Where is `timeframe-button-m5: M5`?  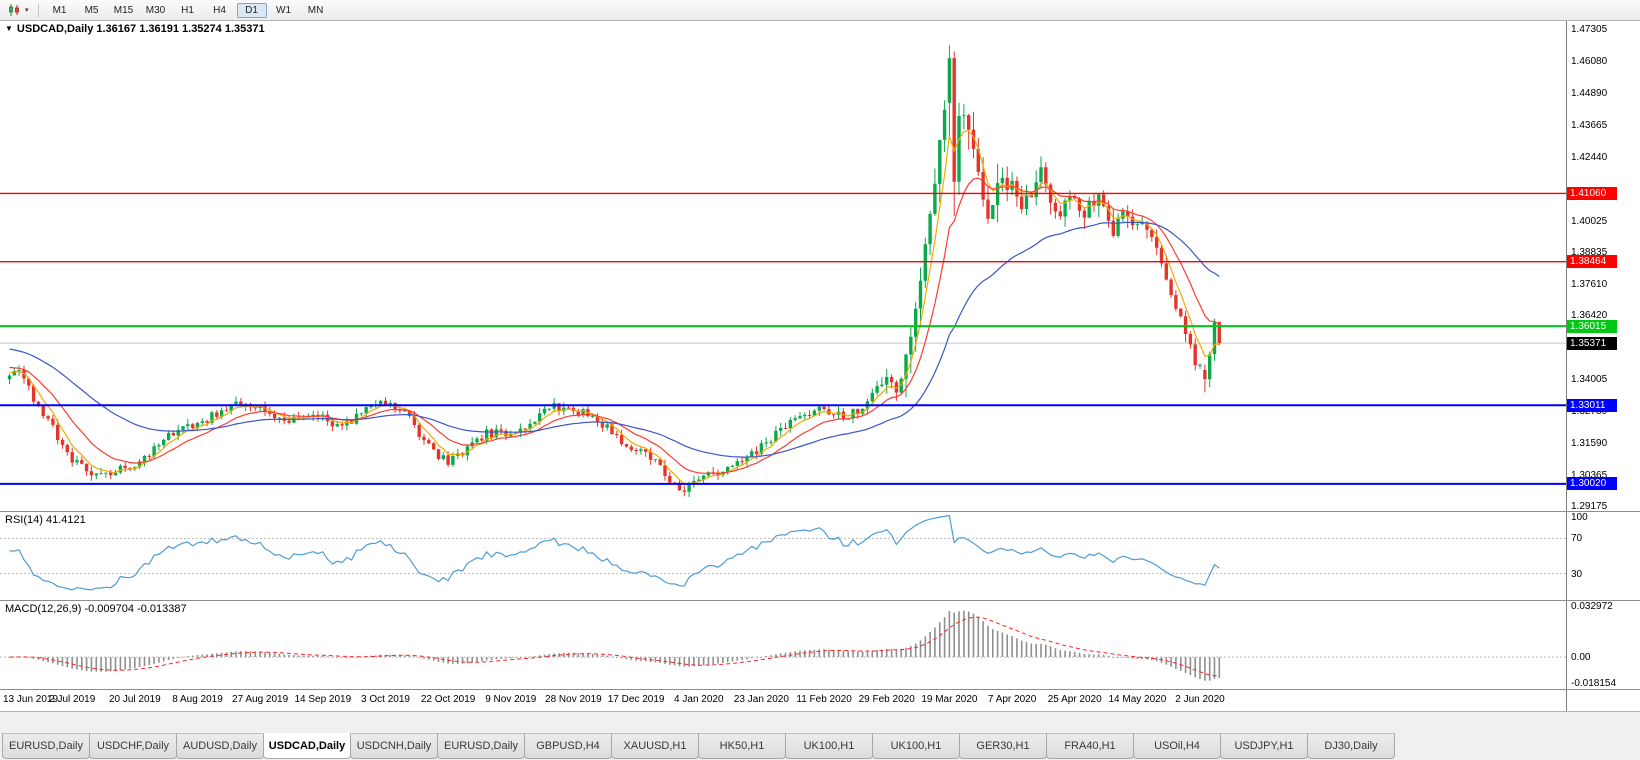 timeframe-button-m5: M5 is located at coordinates (91, 10).